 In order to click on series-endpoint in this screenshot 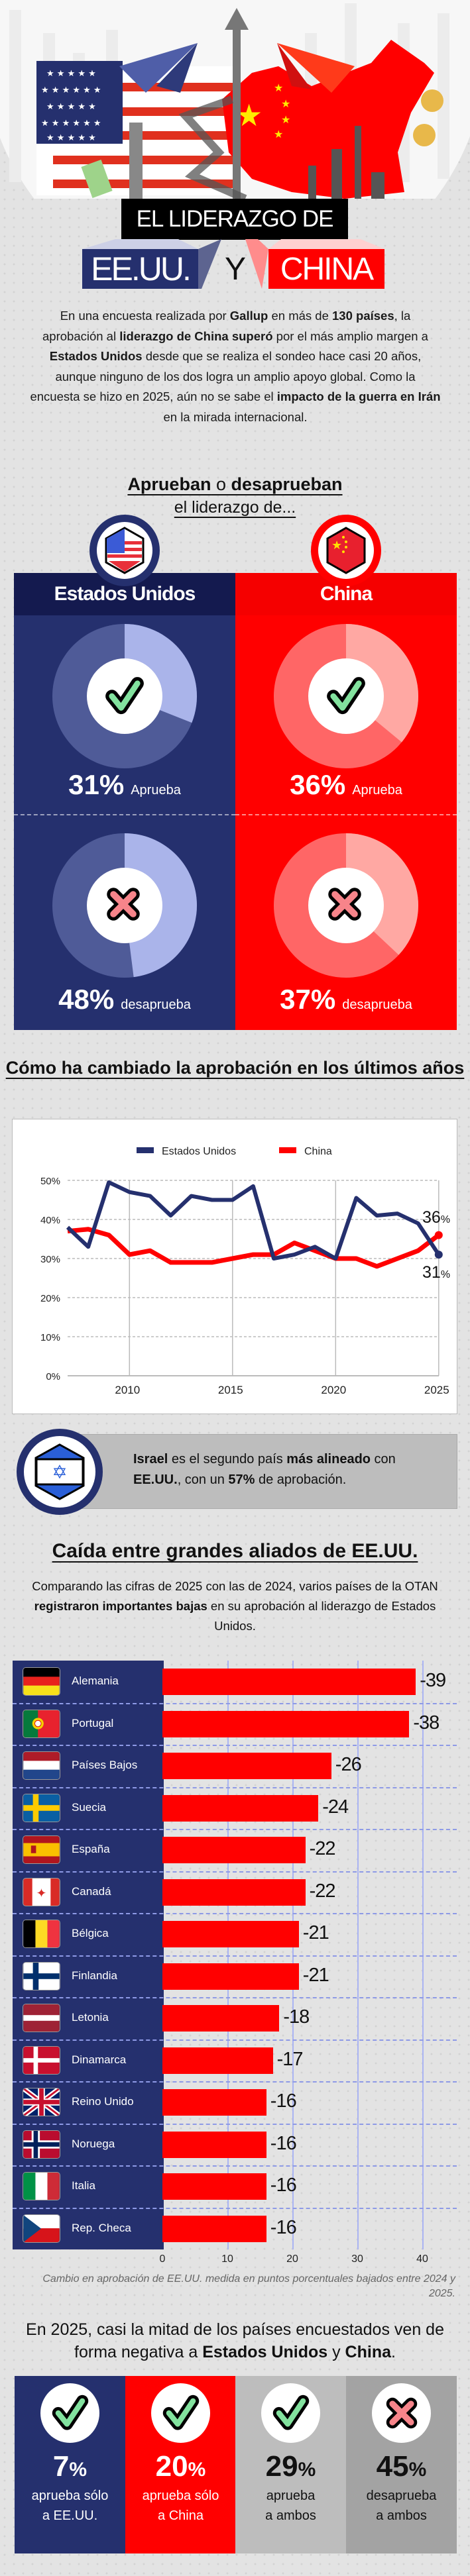, I will do `click(438, 1235)`.